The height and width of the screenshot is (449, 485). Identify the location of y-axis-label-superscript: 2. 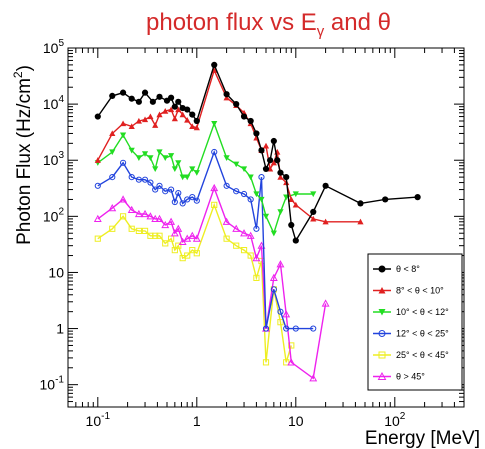
(18, 74).